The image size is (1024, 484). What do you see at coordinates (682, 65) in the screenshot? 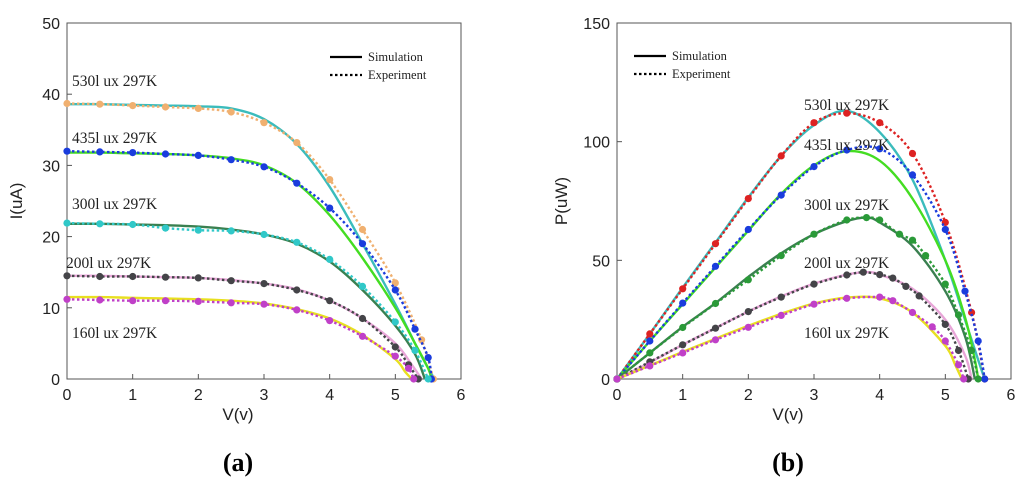
I see `legend: Simulation Experiment` at bounding box center [682, 65].